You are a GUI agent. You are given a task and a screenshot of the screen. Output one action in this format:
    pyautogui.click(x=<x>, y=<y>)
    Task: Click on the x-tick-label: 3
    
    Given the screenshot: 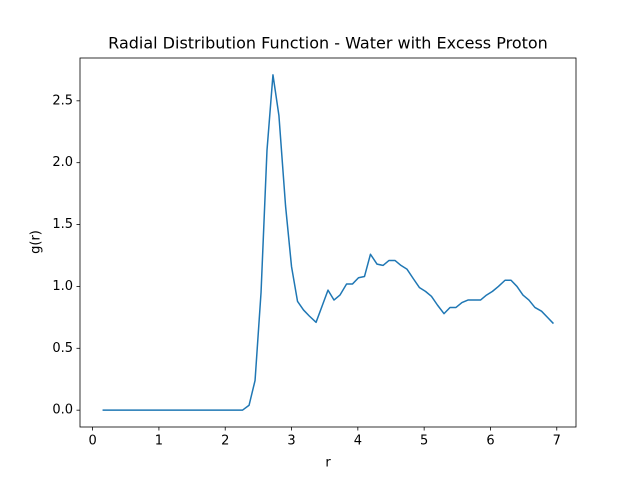 What is the action you would take?
    pyautogui.click(x=291, y=441)
    